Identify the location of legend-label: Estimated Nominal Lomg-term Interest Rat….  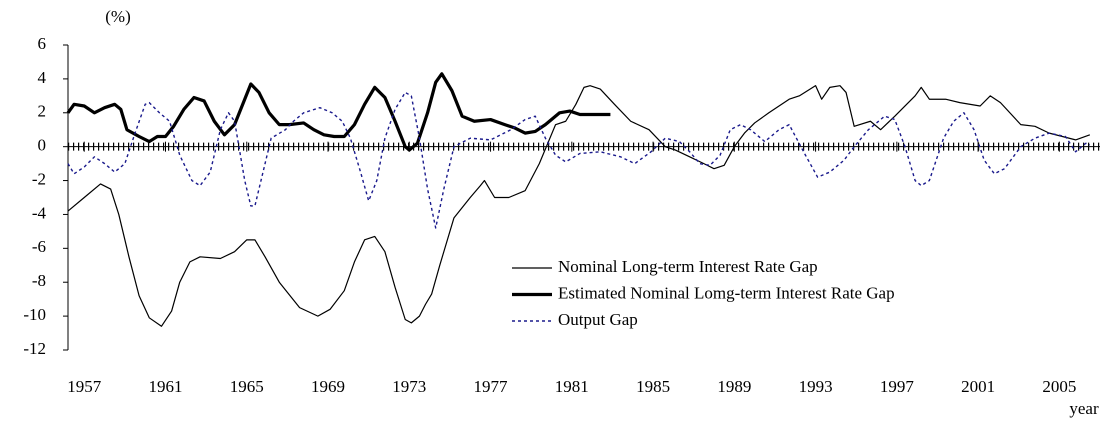
(726, 292).